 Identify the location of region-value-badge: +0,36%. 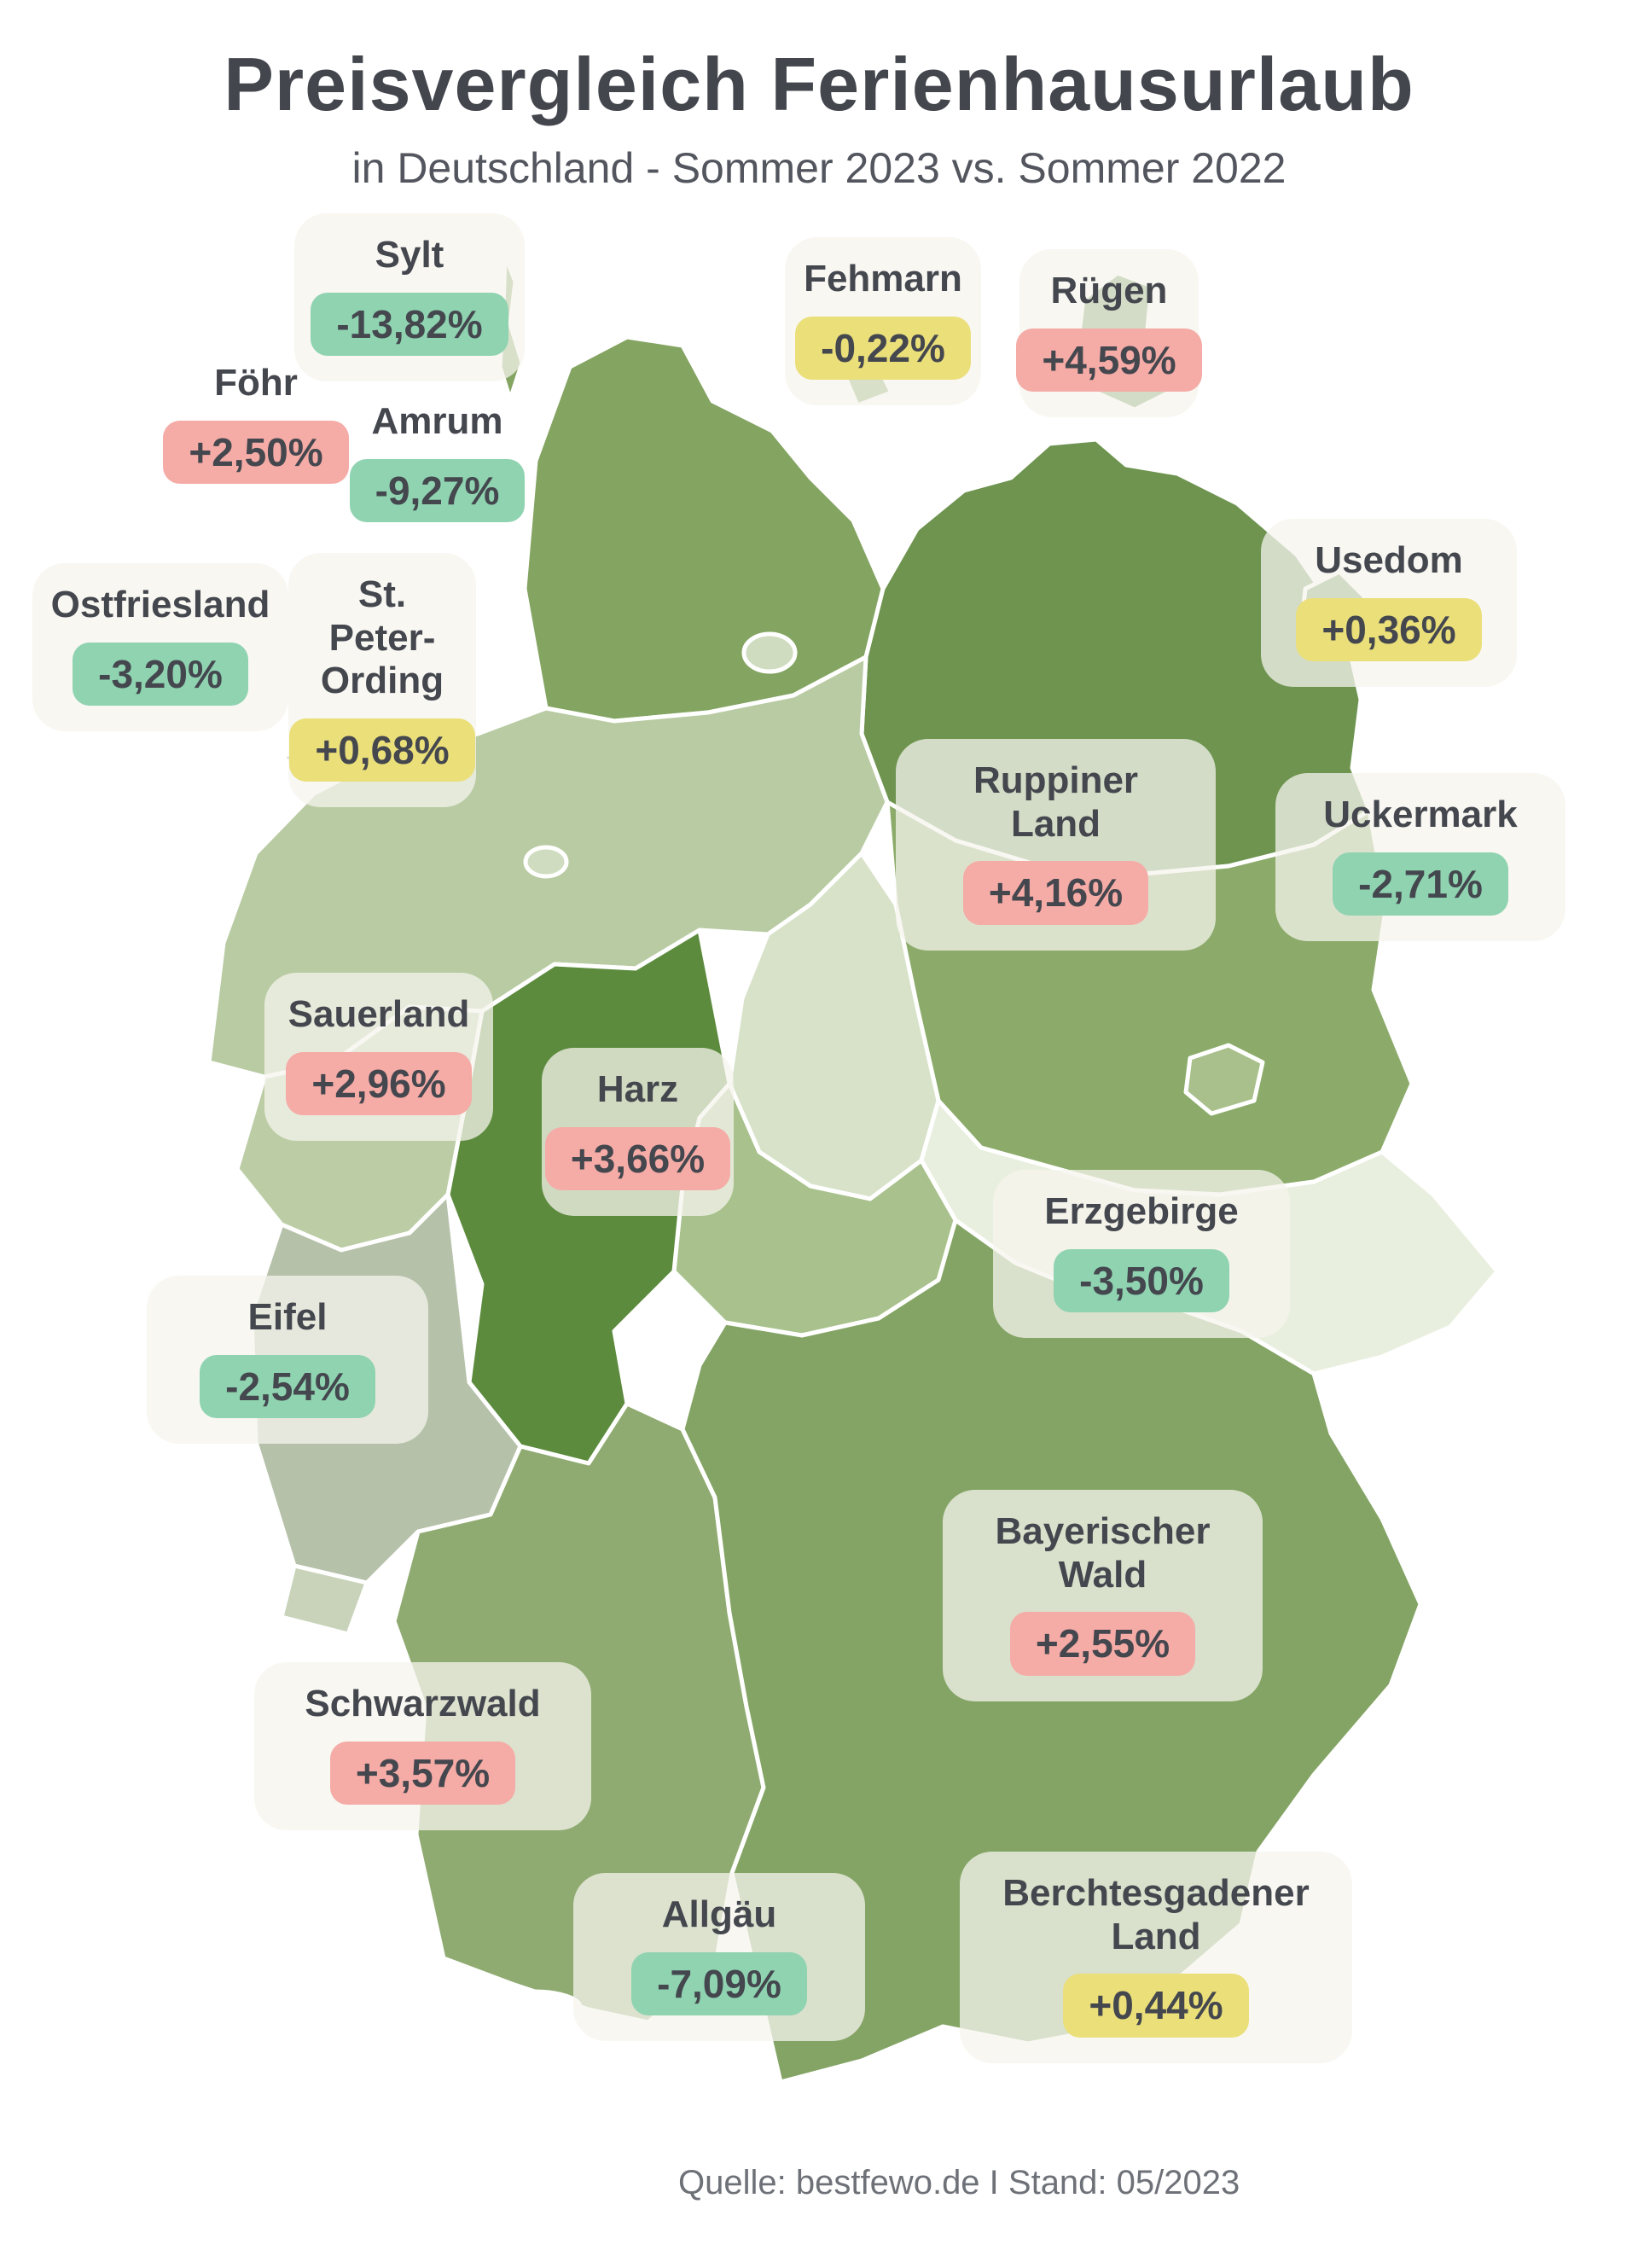
(1389, 629).